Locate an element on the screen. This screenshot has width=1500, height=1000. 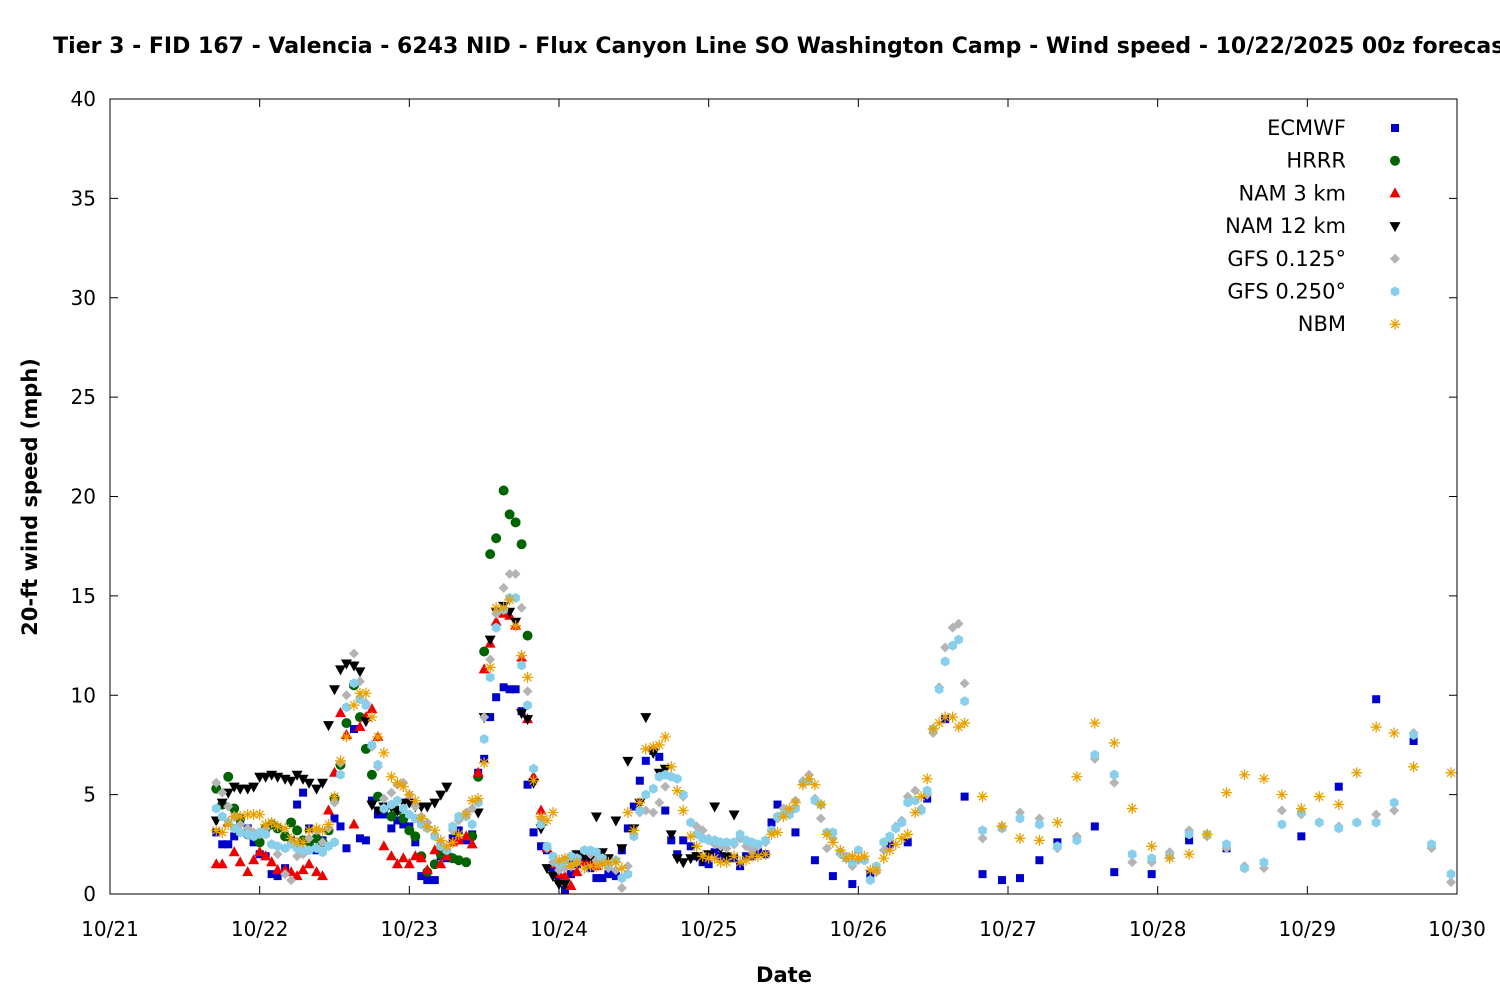
y-tick-label: 0 is located at coordinates (89, 894).